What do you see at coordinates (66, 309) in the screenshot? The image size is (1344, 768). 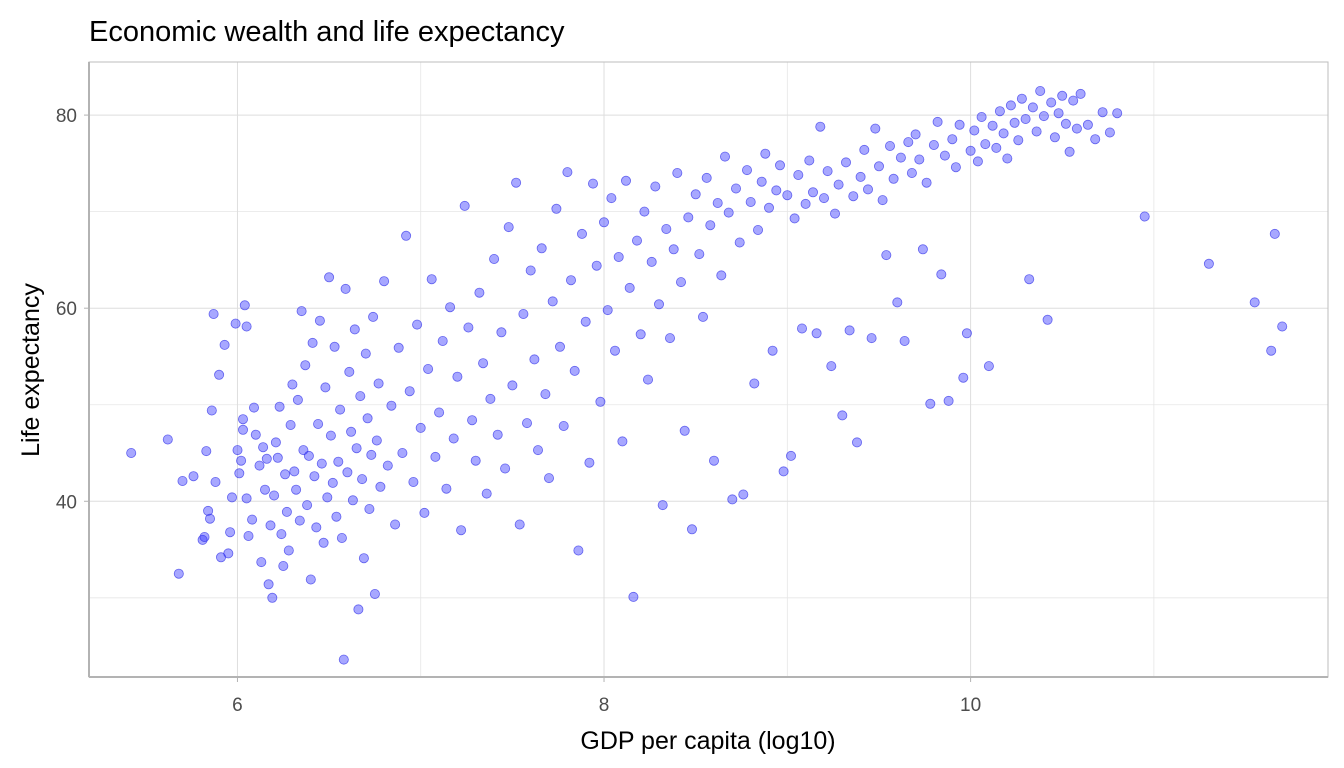 I see `y-tick-label: 60` at bounding box center [66, 309].